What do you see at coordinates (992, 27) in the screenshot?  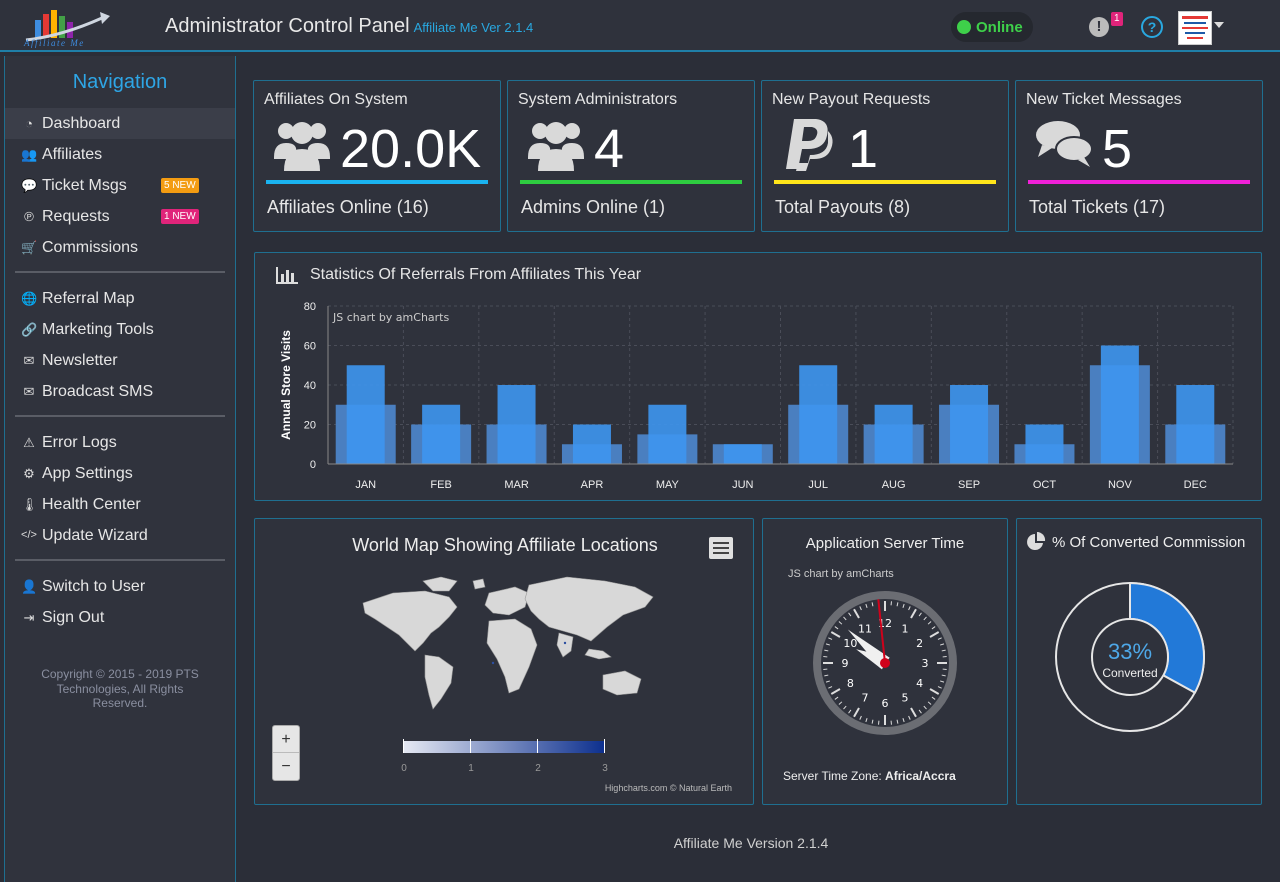 I see `online-status: Online` at bounding box center [992, 27].